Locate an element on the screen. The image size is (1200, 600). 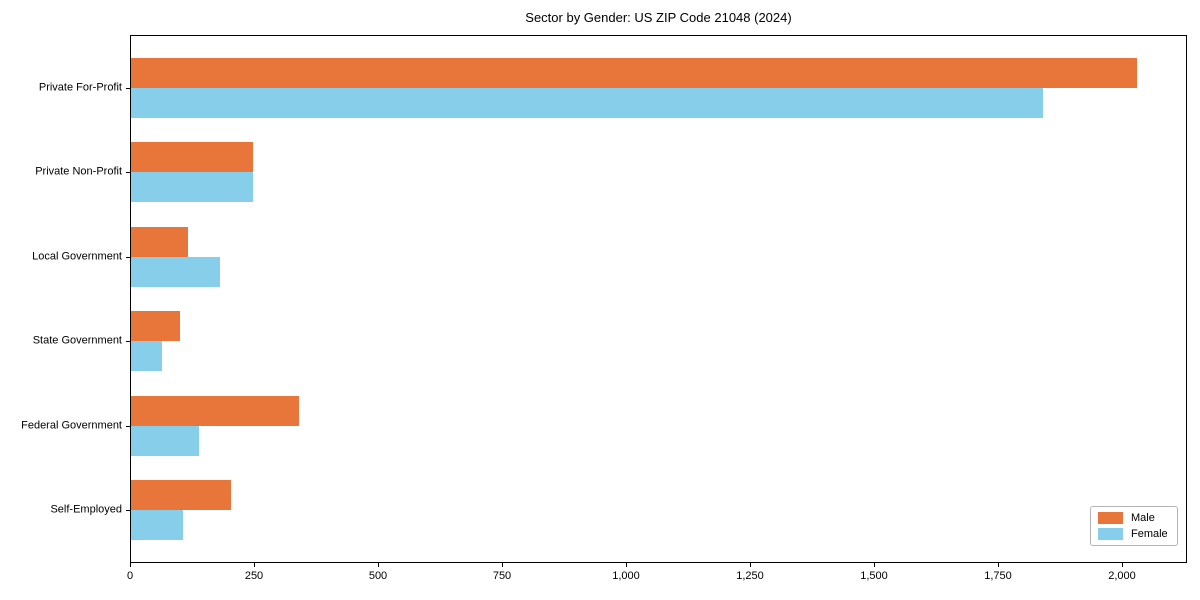
legend-item-female: Female is located at coordinates (1133, 534).